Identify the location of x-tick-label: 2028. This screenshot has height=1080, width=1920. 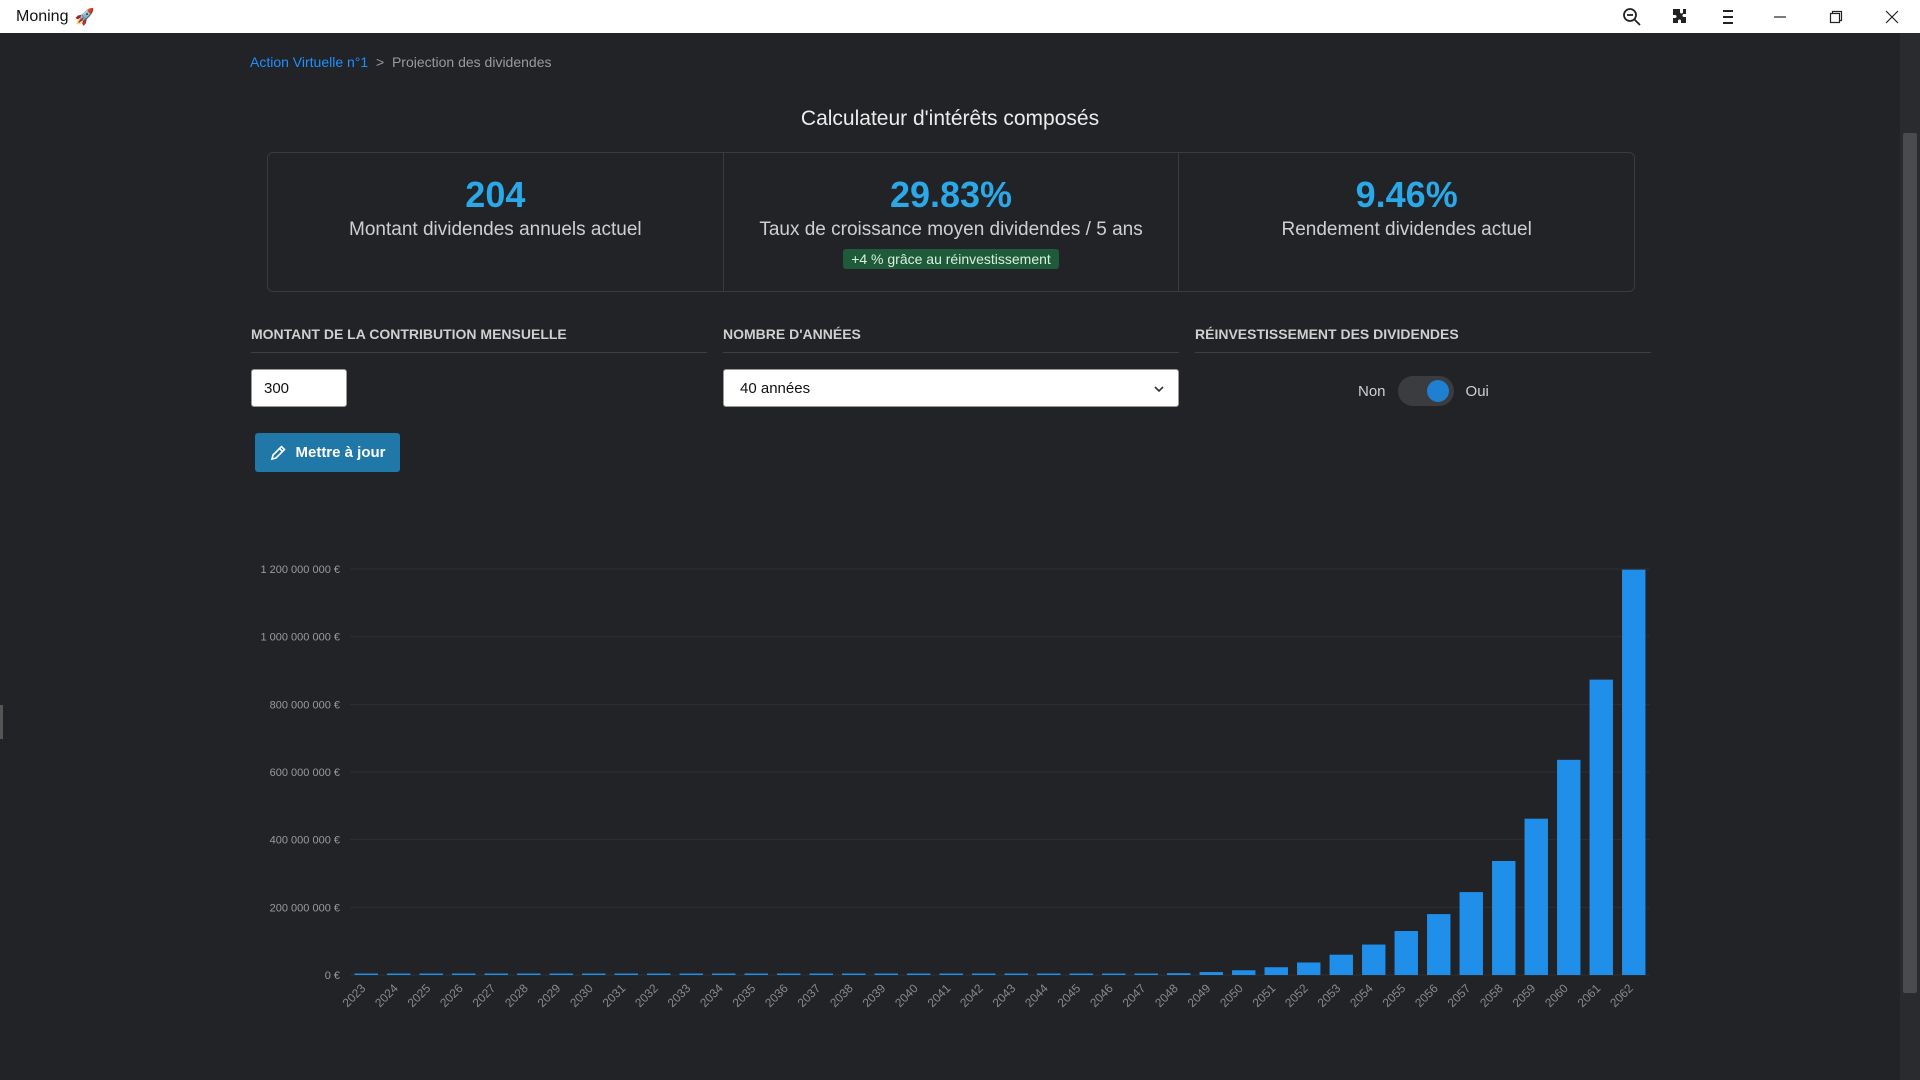
(516, 995).